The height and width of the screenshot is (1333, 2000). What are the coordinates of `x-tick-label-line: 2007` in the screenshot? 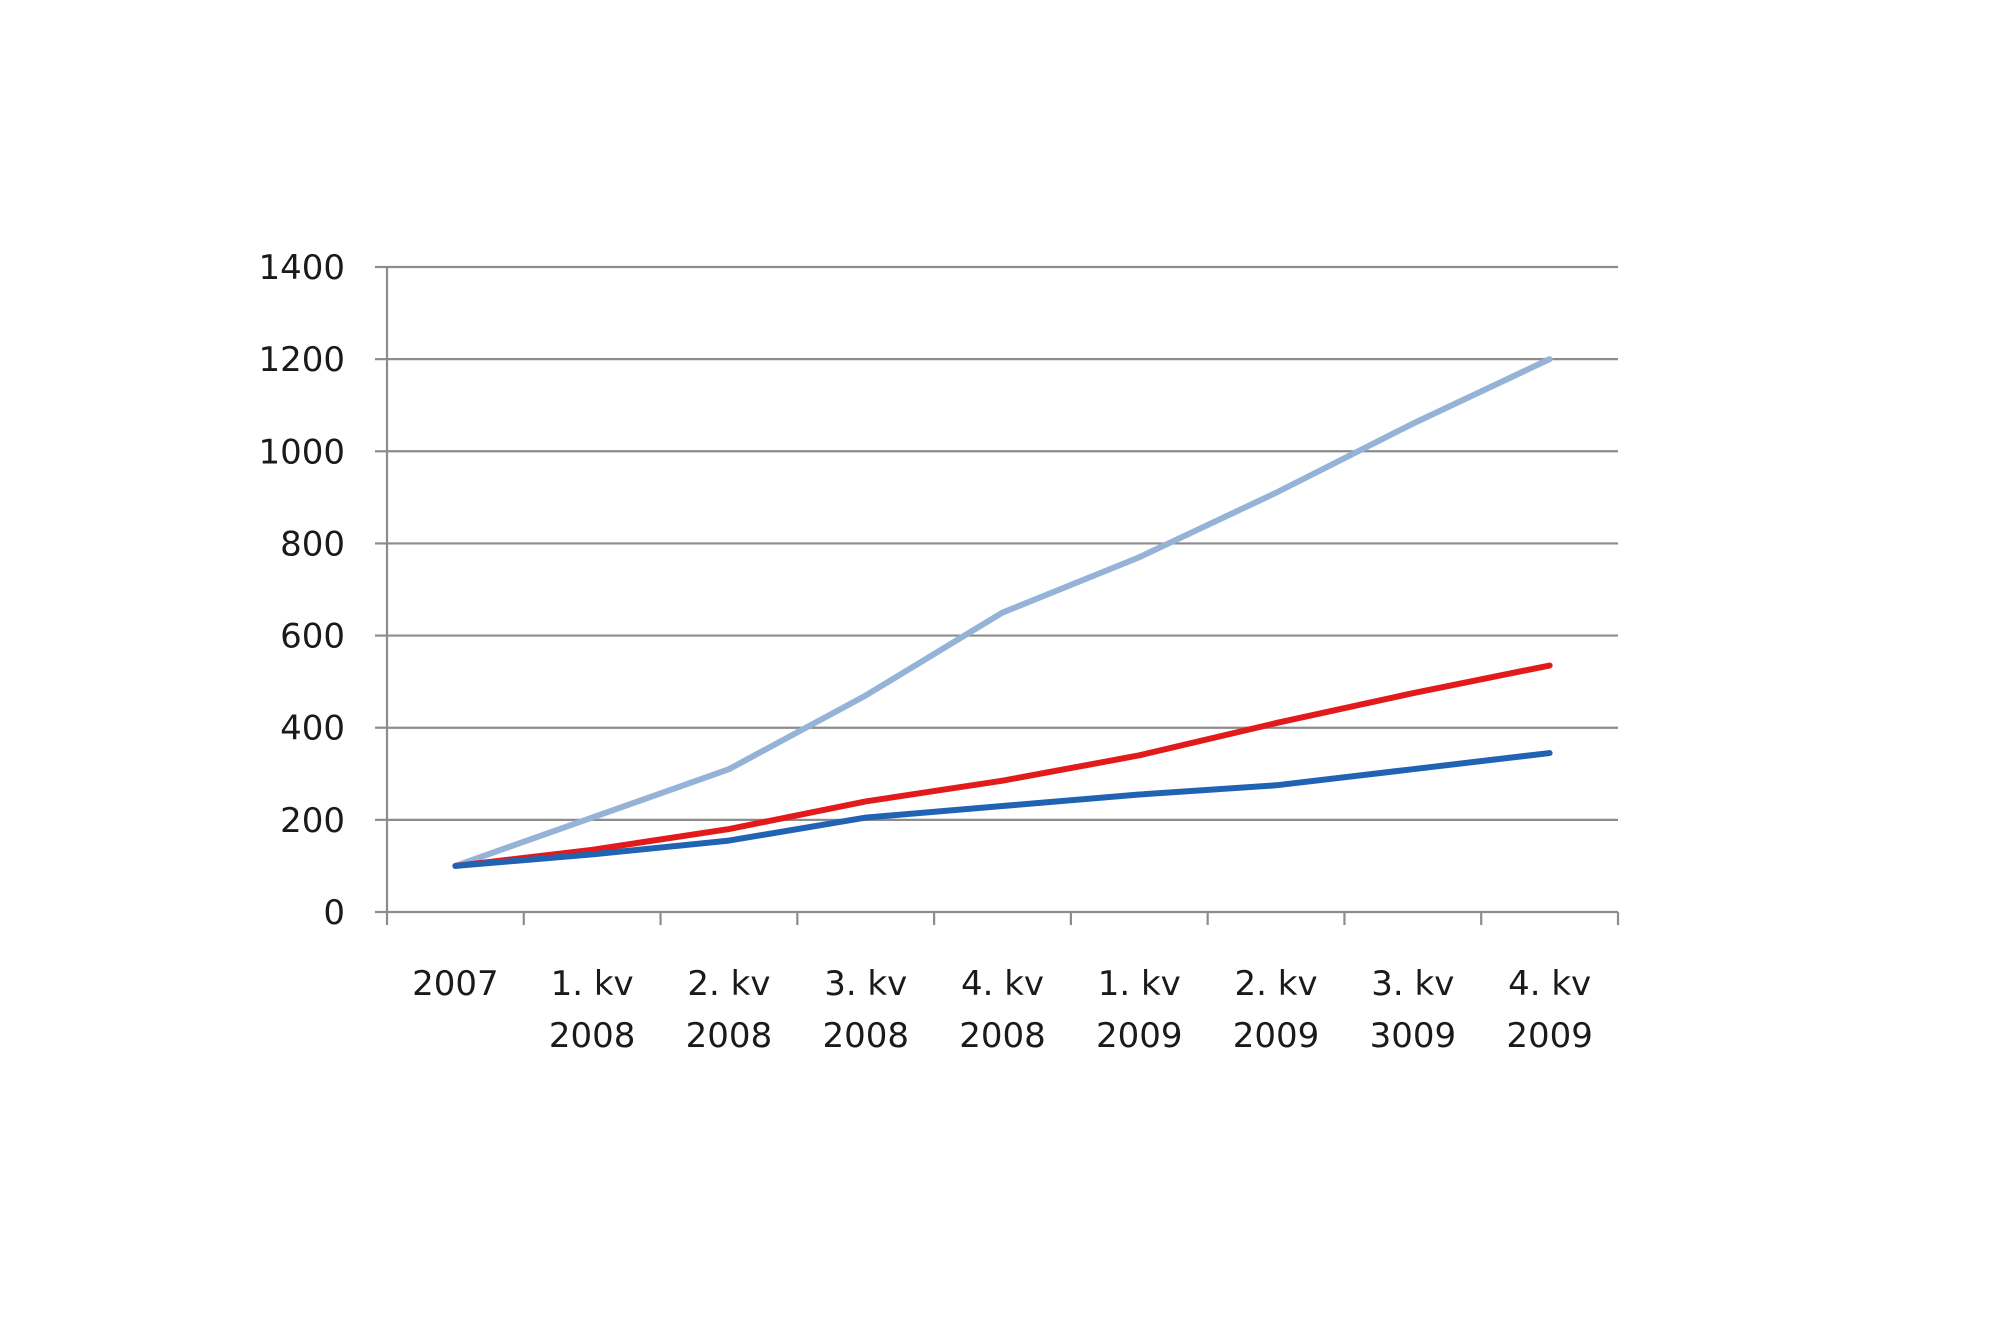 It's located at (455, 984).